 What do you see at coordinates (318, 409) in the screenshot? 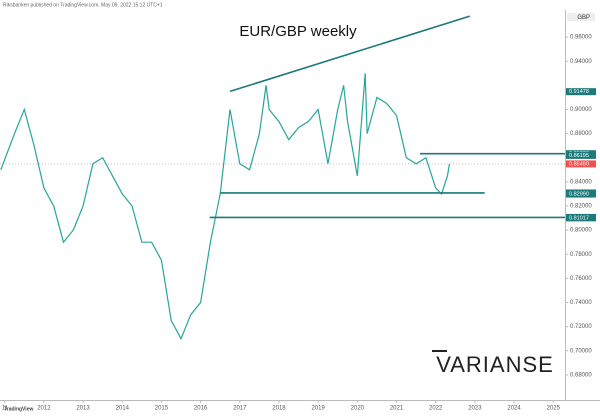
I see `x-tick-label: 2019` at bounding box center [318, 409].